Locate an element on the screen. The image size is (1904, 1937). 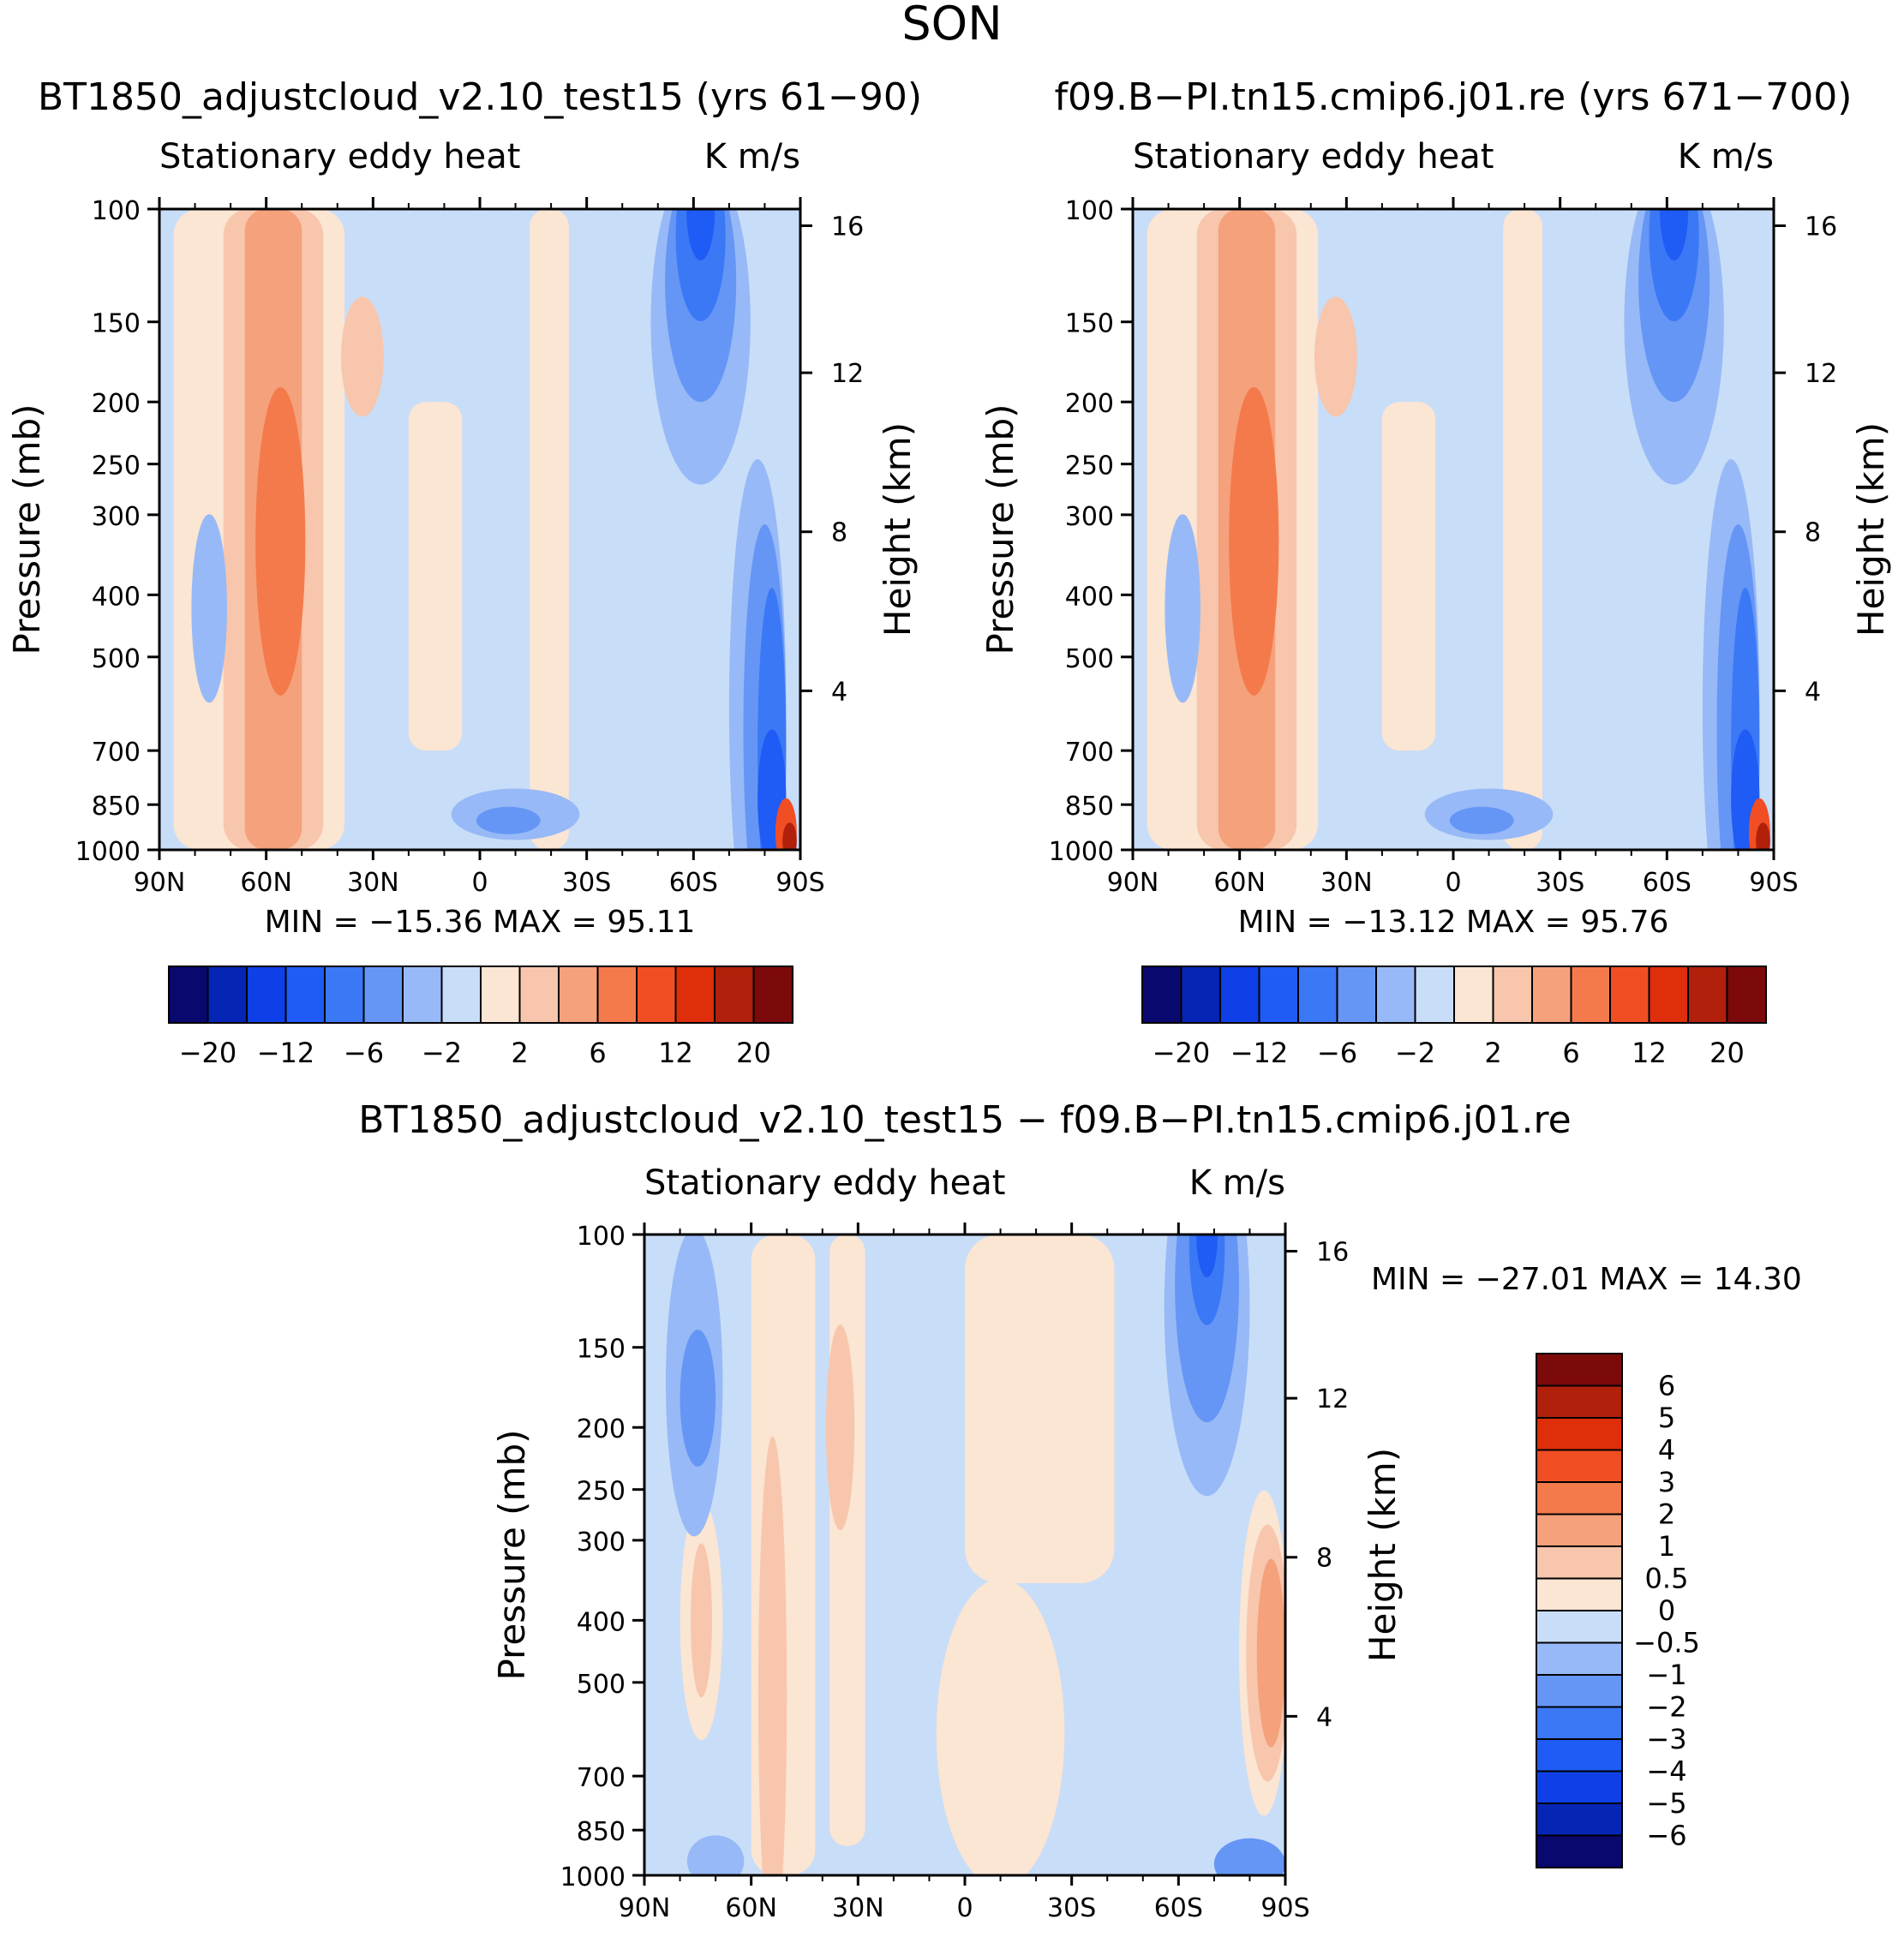
y-tick-label: 200 is located at coordinates (1090, 404).